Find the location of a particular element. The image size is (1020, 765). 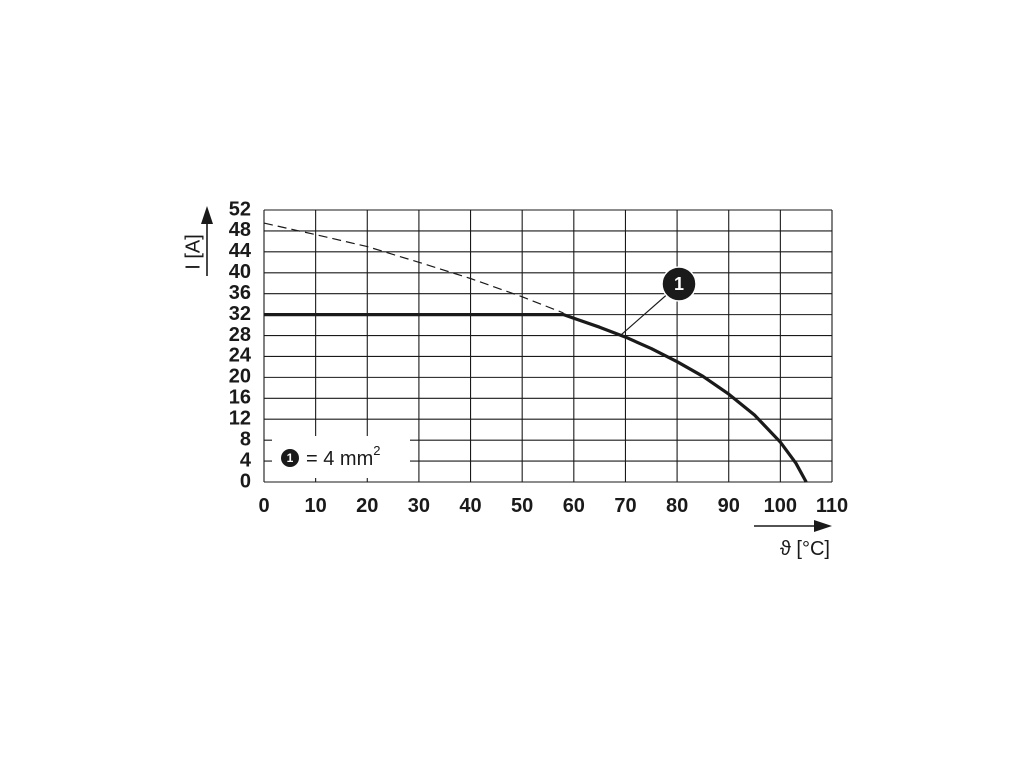

x-tick-label: 10 is located at coordinates (316, 506).